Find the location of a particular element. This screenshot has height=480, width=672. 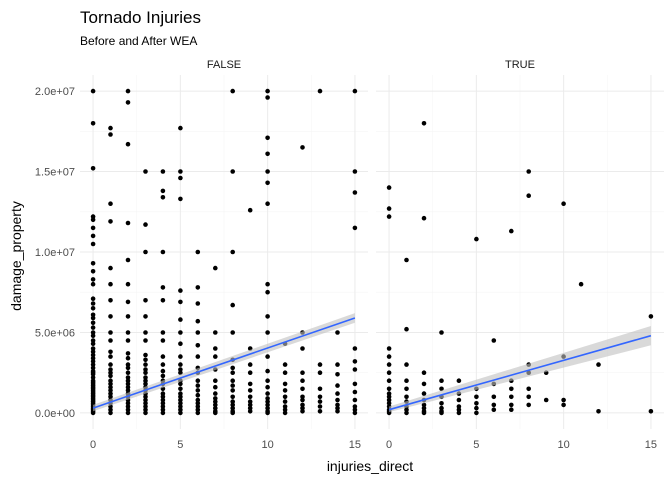

y-tick-label: 0.0e+00 is located at coordinates (55, 414).